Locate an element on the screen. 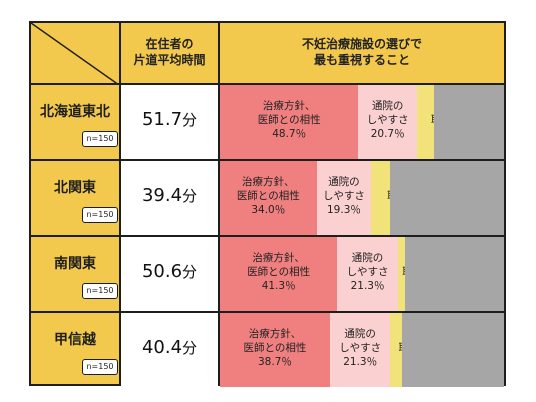 This screenshot has width=536, height=402. row-1-time-unit: 分 is located at coordinates (190, 120).